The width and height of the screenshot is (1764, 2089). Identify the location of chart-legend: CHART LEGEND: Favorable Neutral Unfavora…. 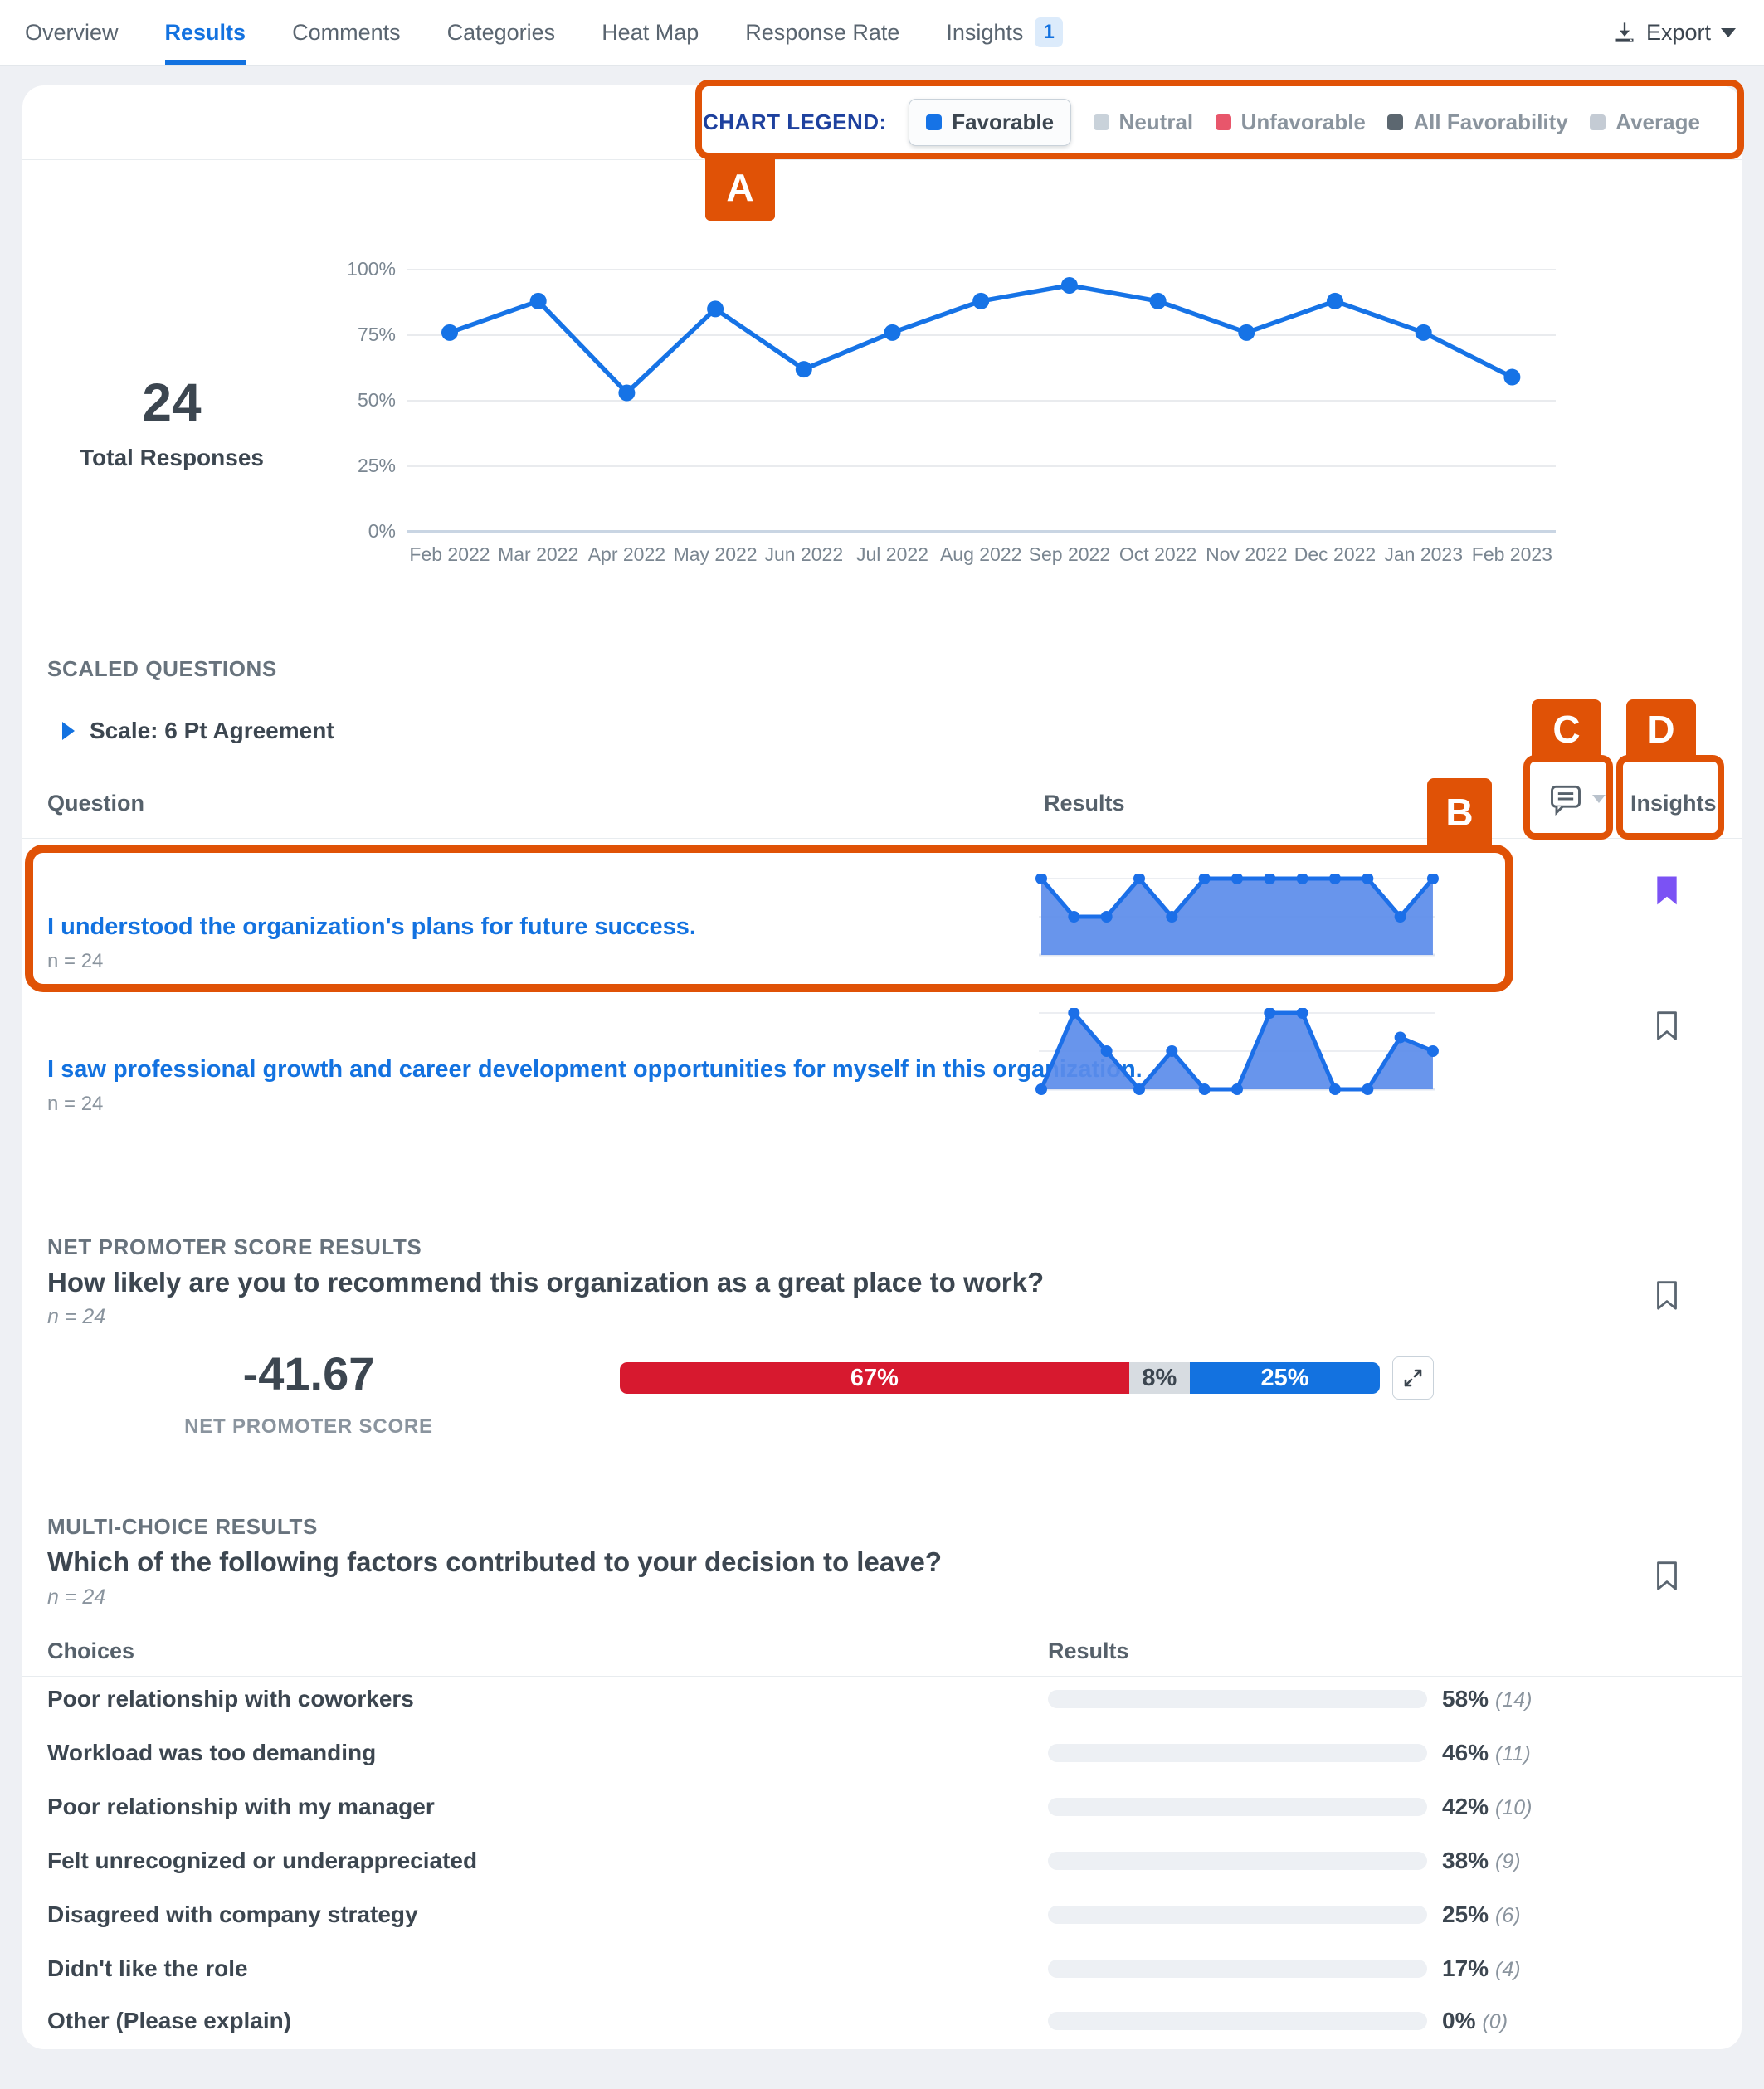
(1201, 122).